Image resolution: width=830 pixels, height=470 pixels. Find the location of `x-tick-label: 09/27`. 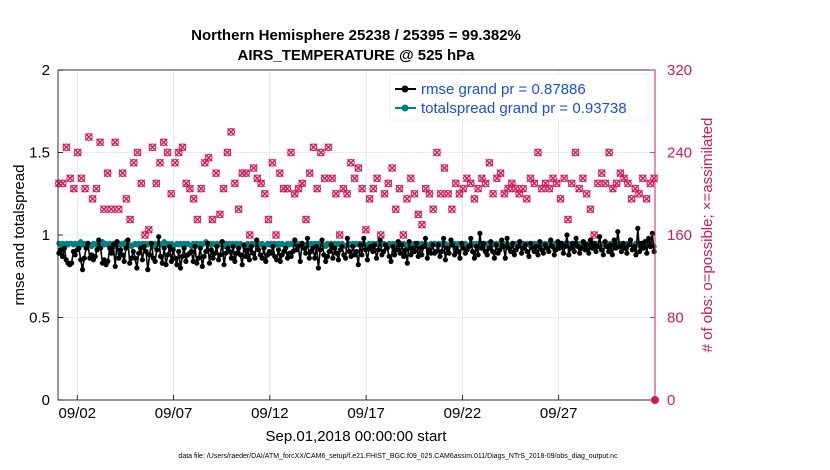

x-tick-label: 09/27 is located at coordinates (559, 413).